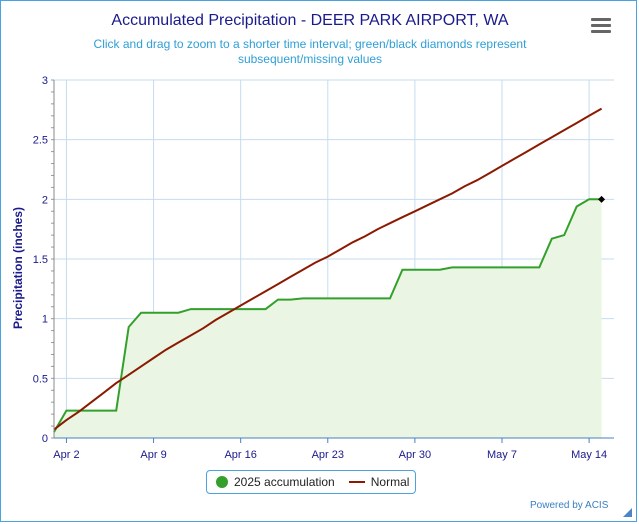 This screenshot has height=524, width=639. What do you see at coordinates (222, 482) in the screenshot?
I see `legend-accumulation-marker` at bounding box center [222, 482].